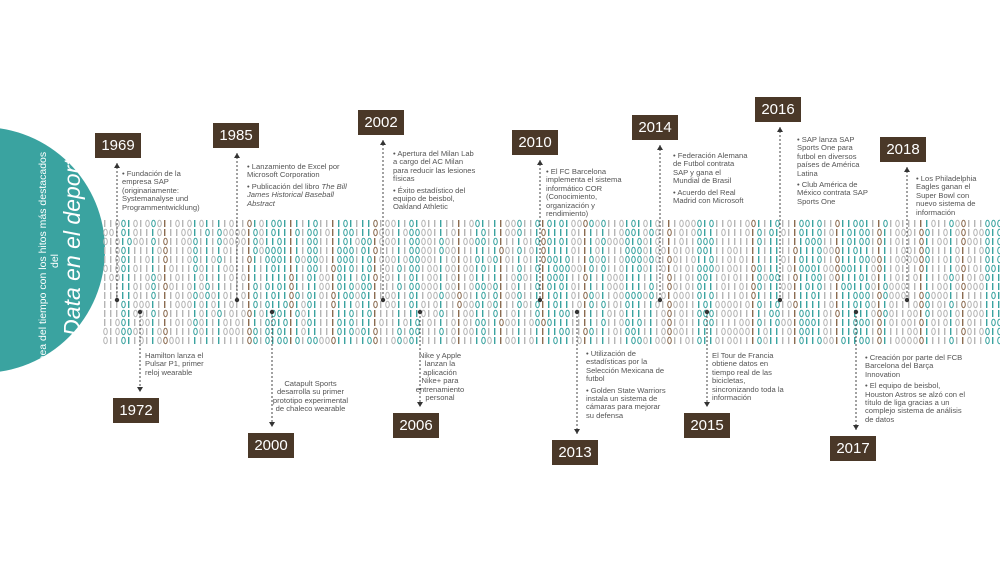 Image resolution: width=1000 pixels, height=562 pixels. I want to click on year-box: 2010, so click(535, 142).